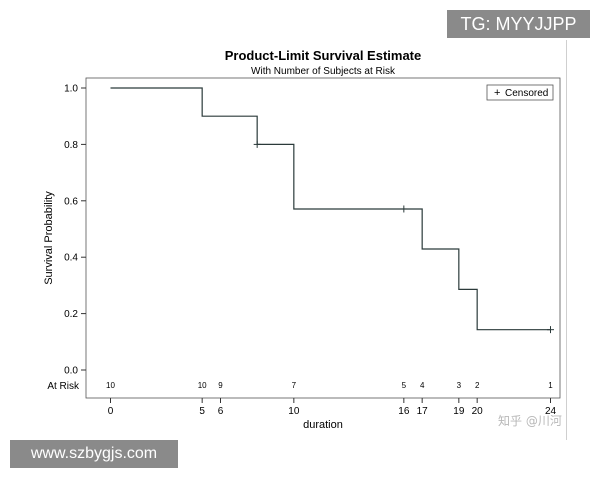 This screenshot has width=600, height=480. Describe the element at coordinates (49, 238) in the screenshot. I see `y-axis-label: Survival Probability` at that location.